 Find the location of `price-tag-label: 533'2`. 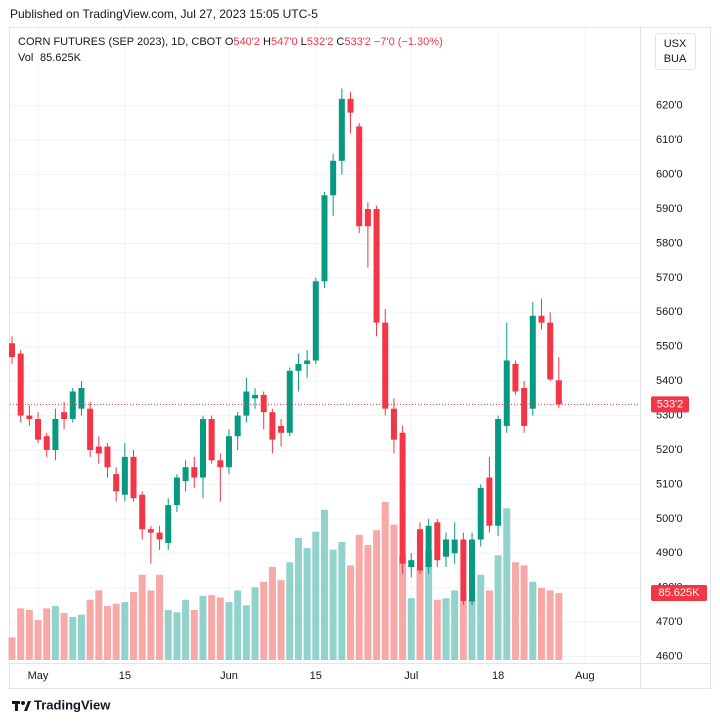

price-tag-label: 533'2 is located at coordinates (670, 404).